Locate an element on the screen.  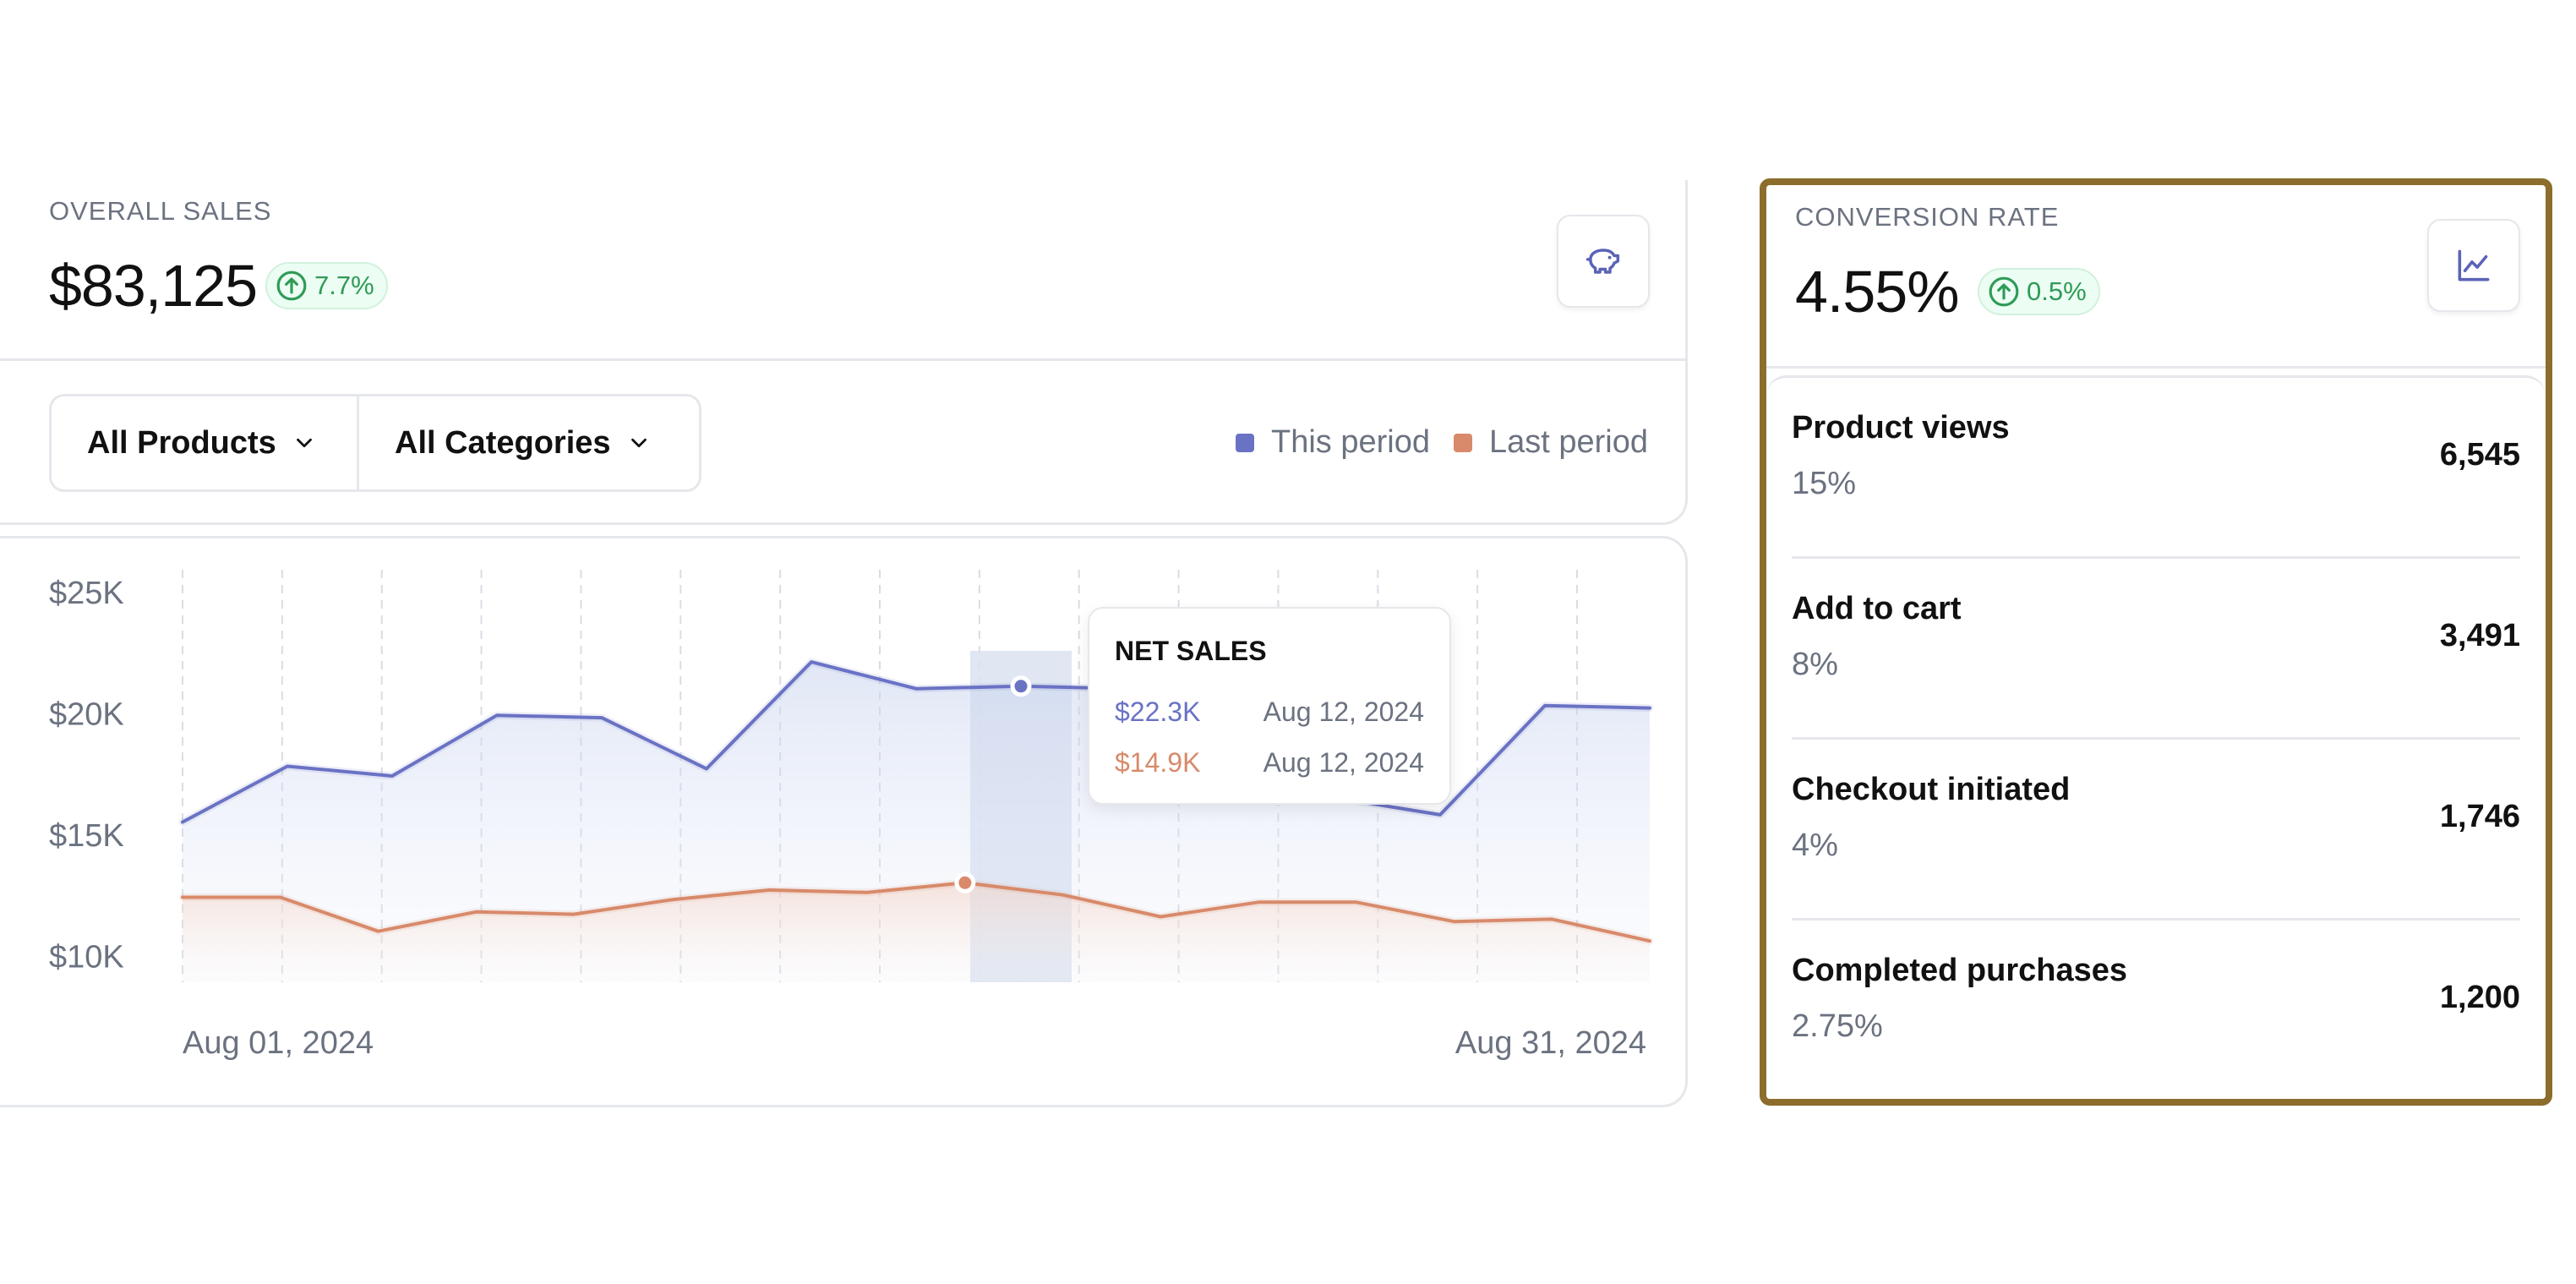
this-period-swatch is located at coordinates (1245, 442).